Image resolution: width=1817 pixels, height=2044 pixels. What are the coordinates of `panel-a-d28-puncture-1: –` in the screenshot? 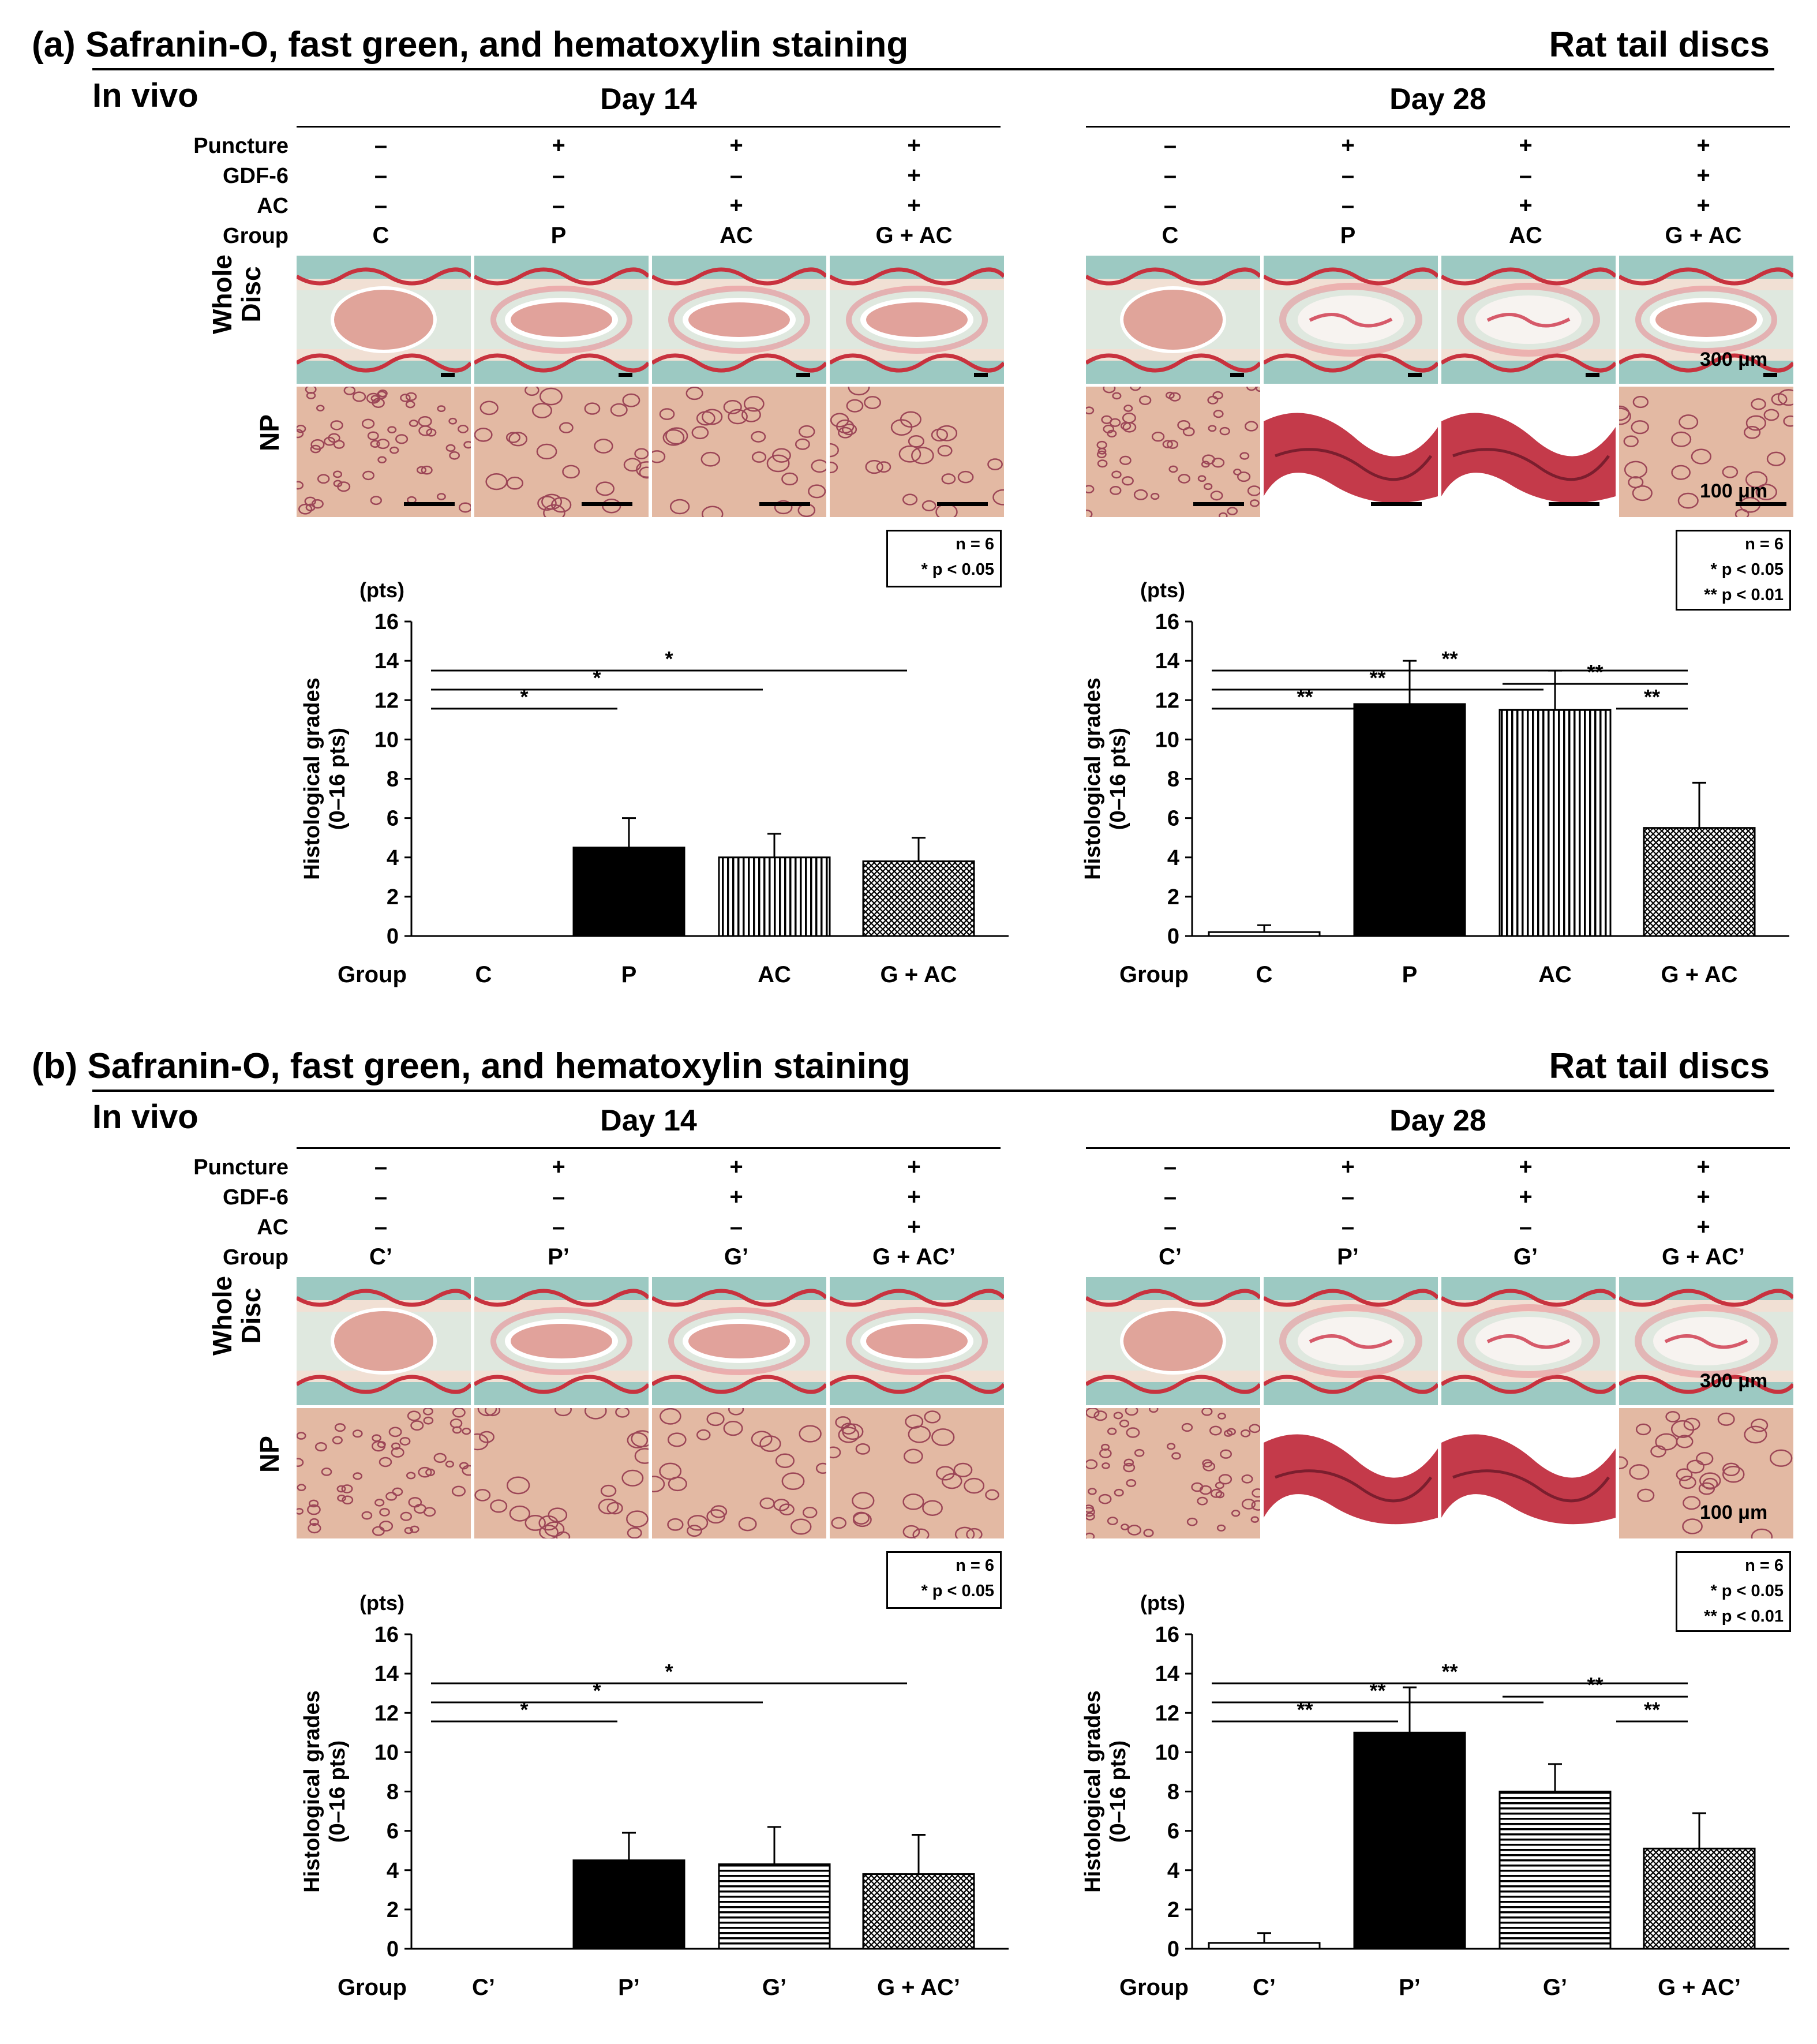 It's located at (1170, 145).